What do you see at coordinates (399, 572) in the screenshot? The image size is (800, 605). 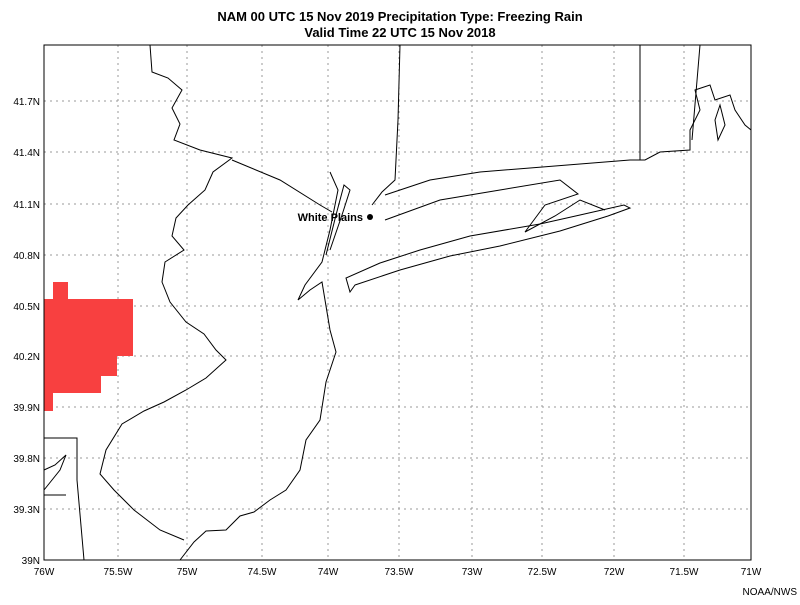 I see `x-label: 73.5W` at bounding box center [399, 572].